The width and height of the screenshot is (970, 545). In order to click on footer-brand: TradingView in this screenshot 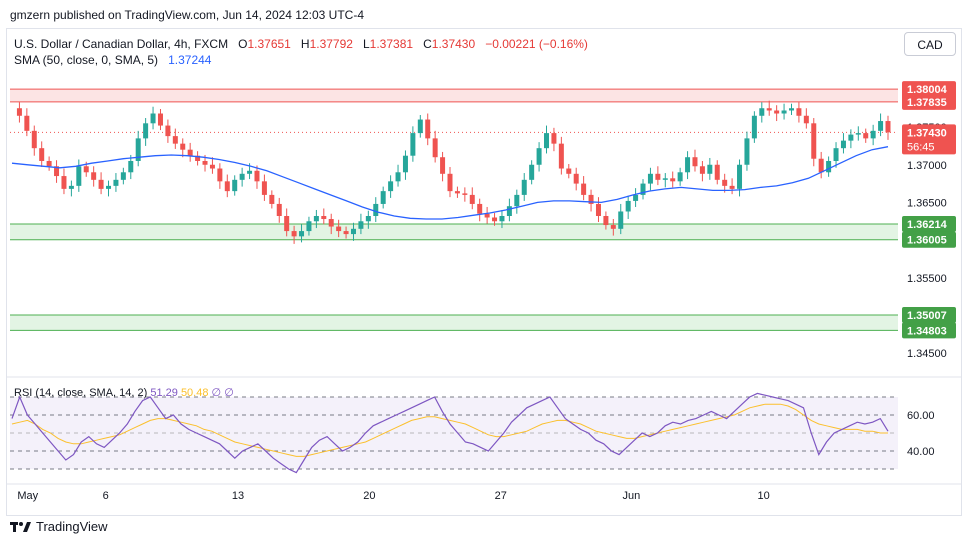, I will do `click(72, 526)`.